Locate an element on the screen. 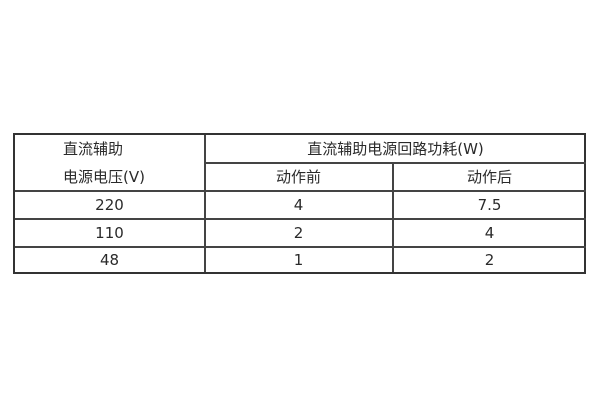 This screenshot has width=600, height=400. table-row-after: 2 is located at coordinates (489, 259).